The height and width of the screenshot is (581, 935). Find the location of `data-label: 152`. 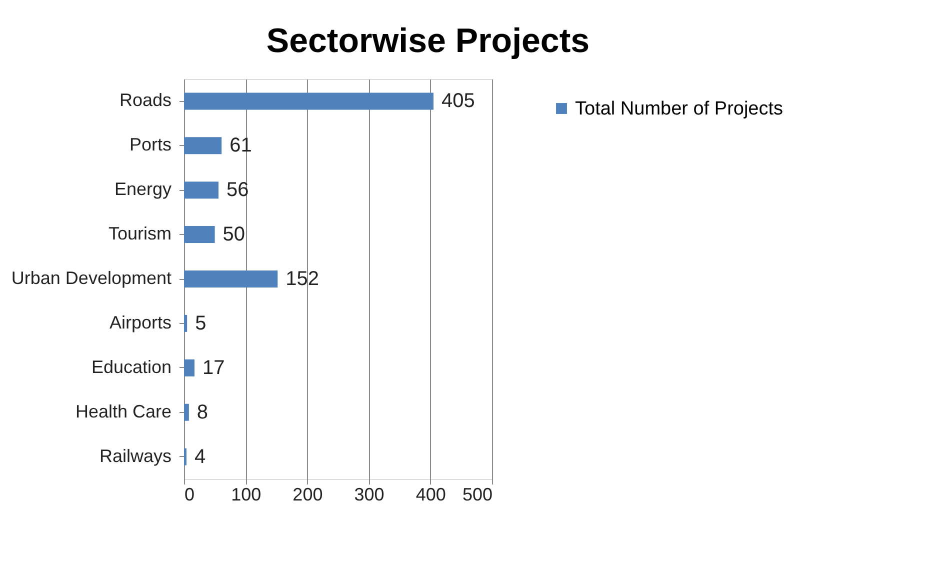

data-label: 152 is located at coordinates (303, 279).